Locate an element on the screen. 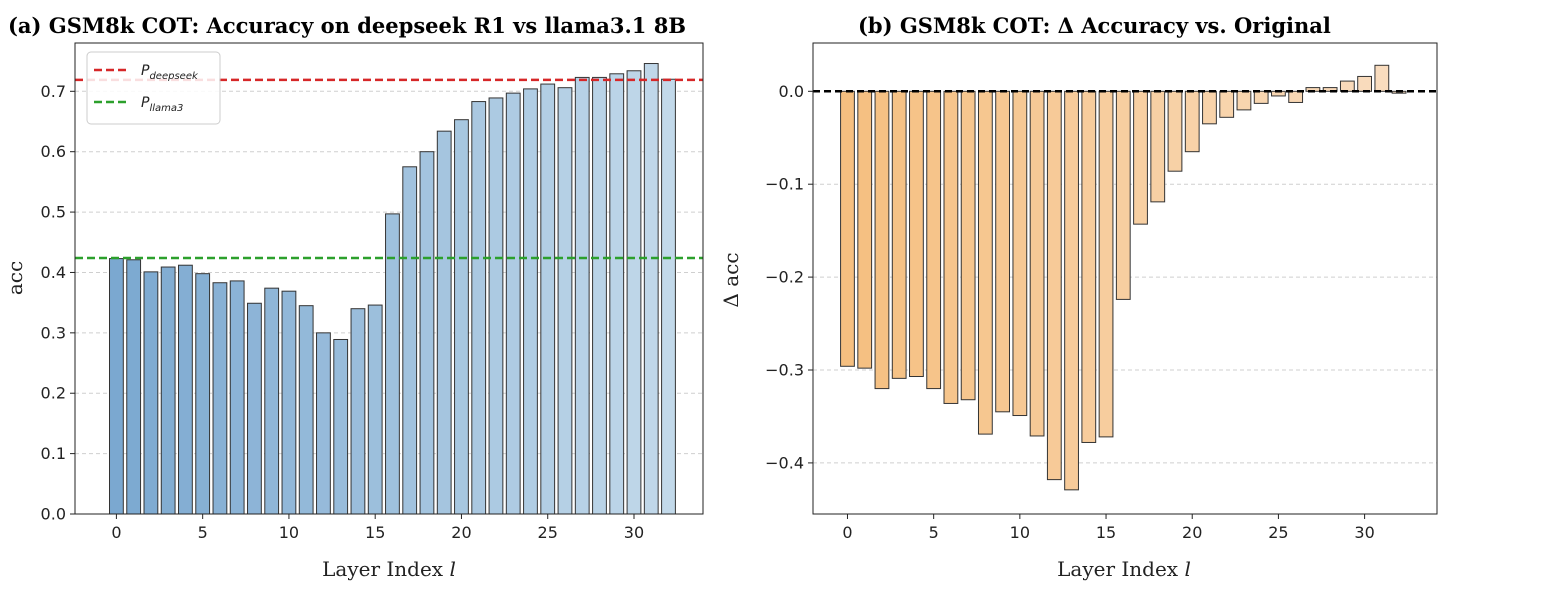 The image size is (1548, 610). x-tick-label: 30 is located at coordinates (1364, 532).